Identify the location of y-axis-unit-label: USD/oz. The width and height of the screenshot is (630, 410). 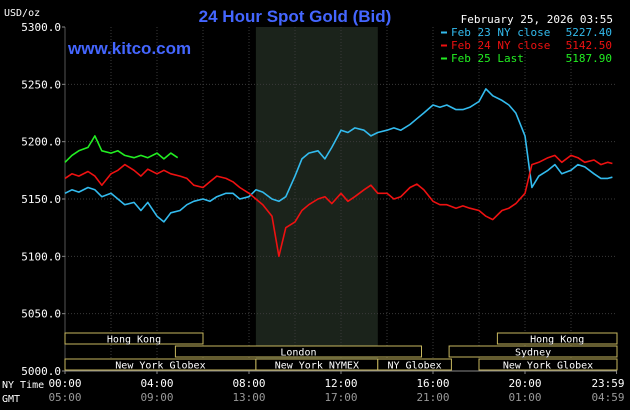
(22, 13).